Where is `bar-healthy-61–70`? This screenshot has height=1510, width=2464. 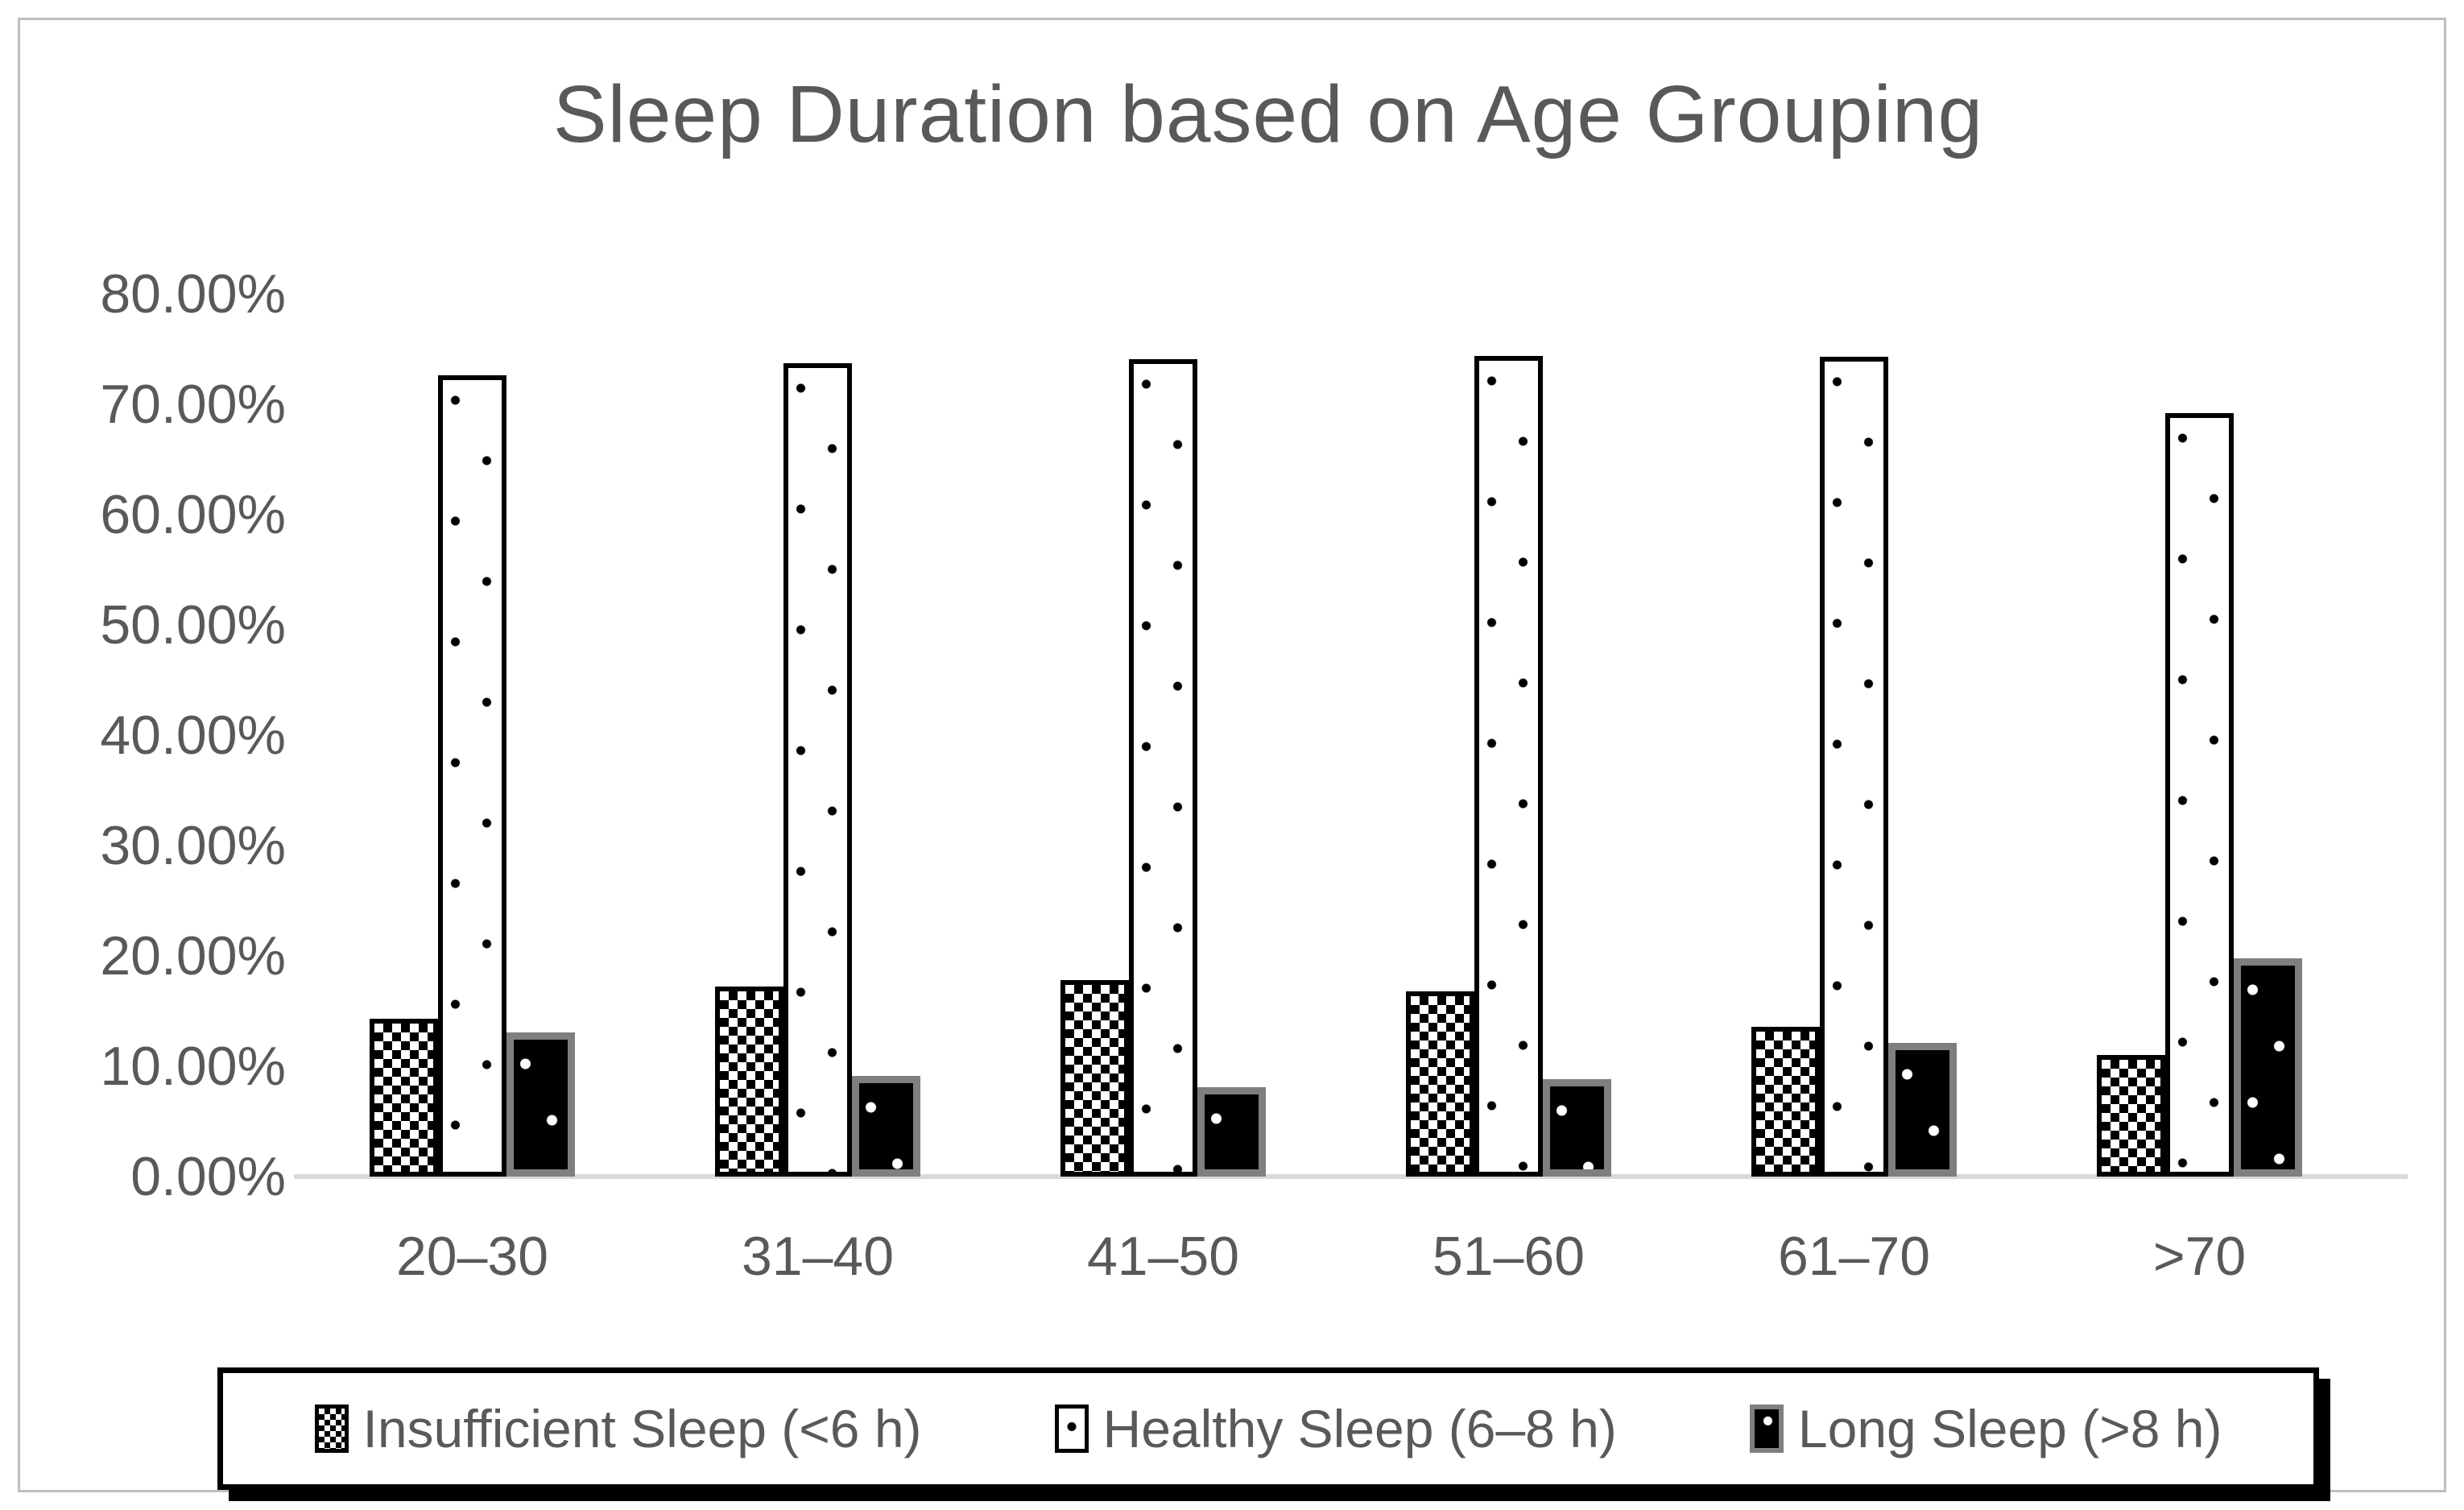 bar-healthy-61–70 is located at coordinates (1854, 767).